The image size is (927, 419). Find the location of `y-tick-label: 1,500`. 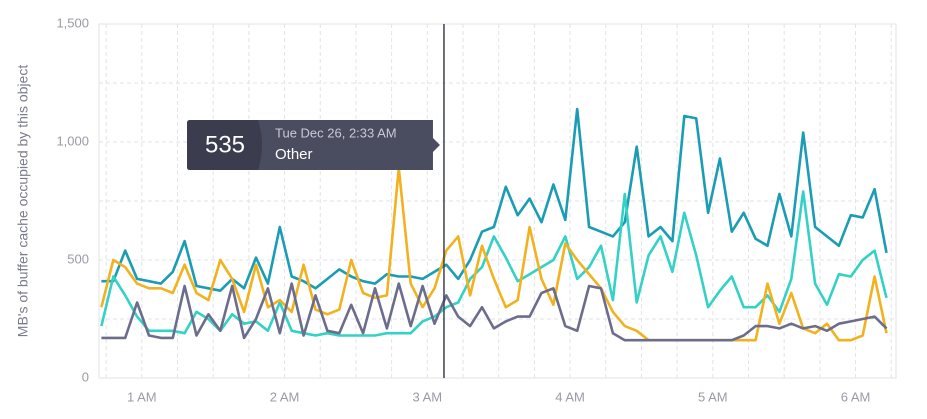

y-tick-label: 1,500 is located at coordinates (72, 22).